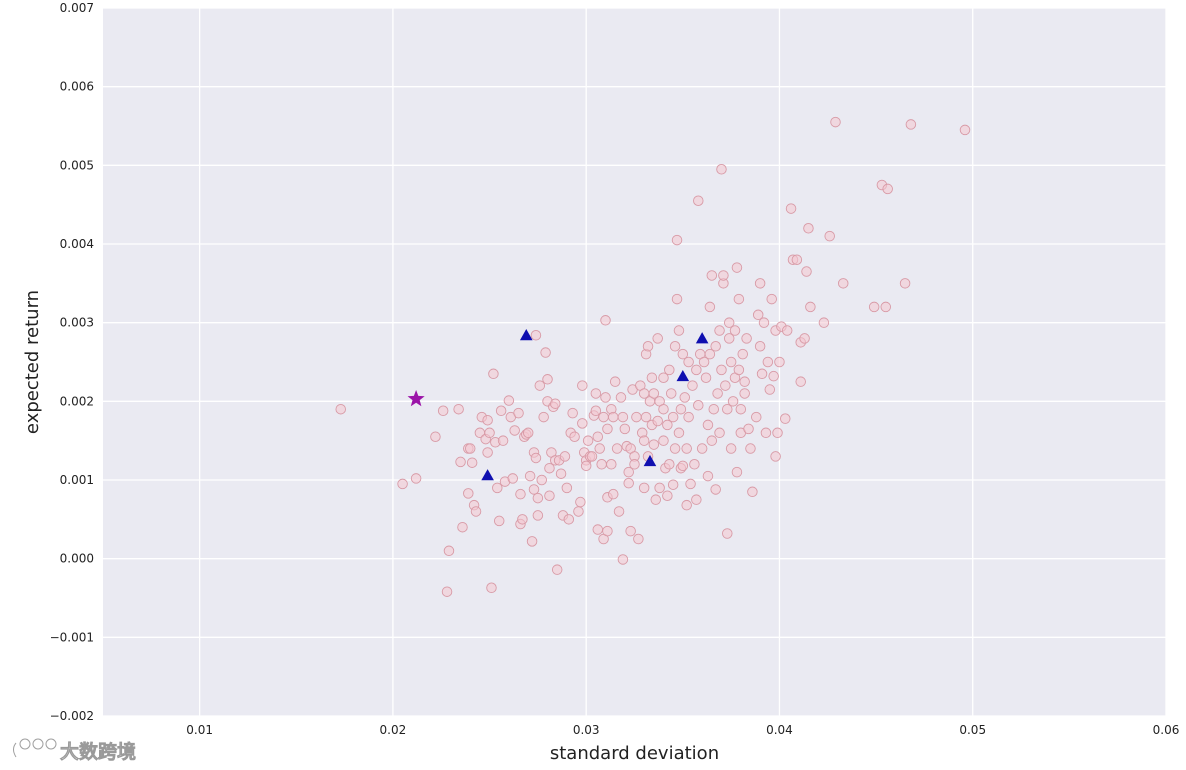  What do you see at coordinates (972, 730) in the screenshot?
I see `x-tick-label: 0.05` at bounding box center [972, 730].